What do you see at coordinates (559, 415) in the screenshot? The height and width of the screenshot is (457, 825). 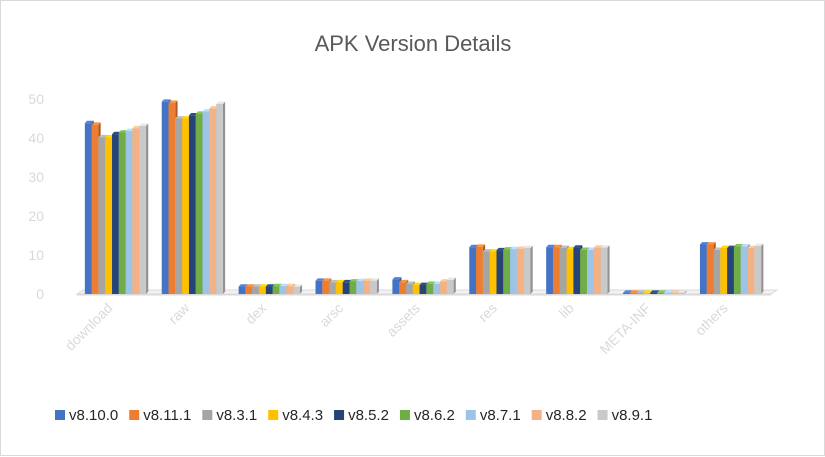 I see `legend-item: v8.8.2` at bounding box center [559, 415].